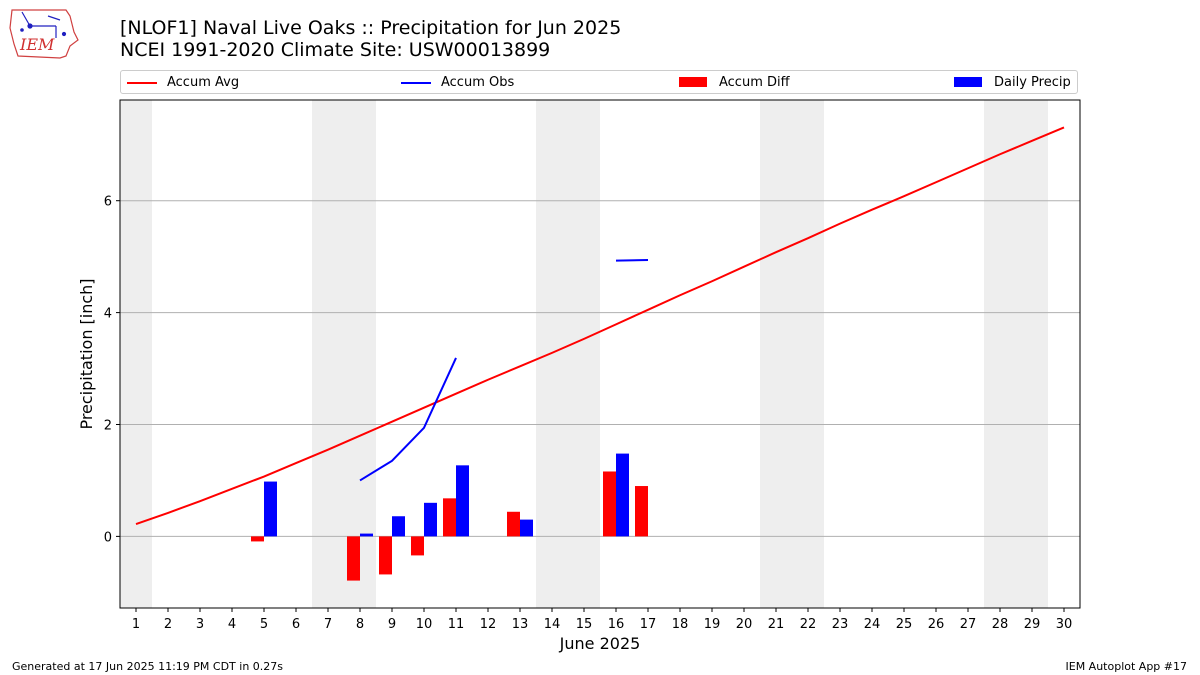 Image resolution: width=1200 pixels, height=675 pixels. Describe the element at coordinates (416, 83) in the screenshot. I see `legend-swatch-accum-obs` at that location.